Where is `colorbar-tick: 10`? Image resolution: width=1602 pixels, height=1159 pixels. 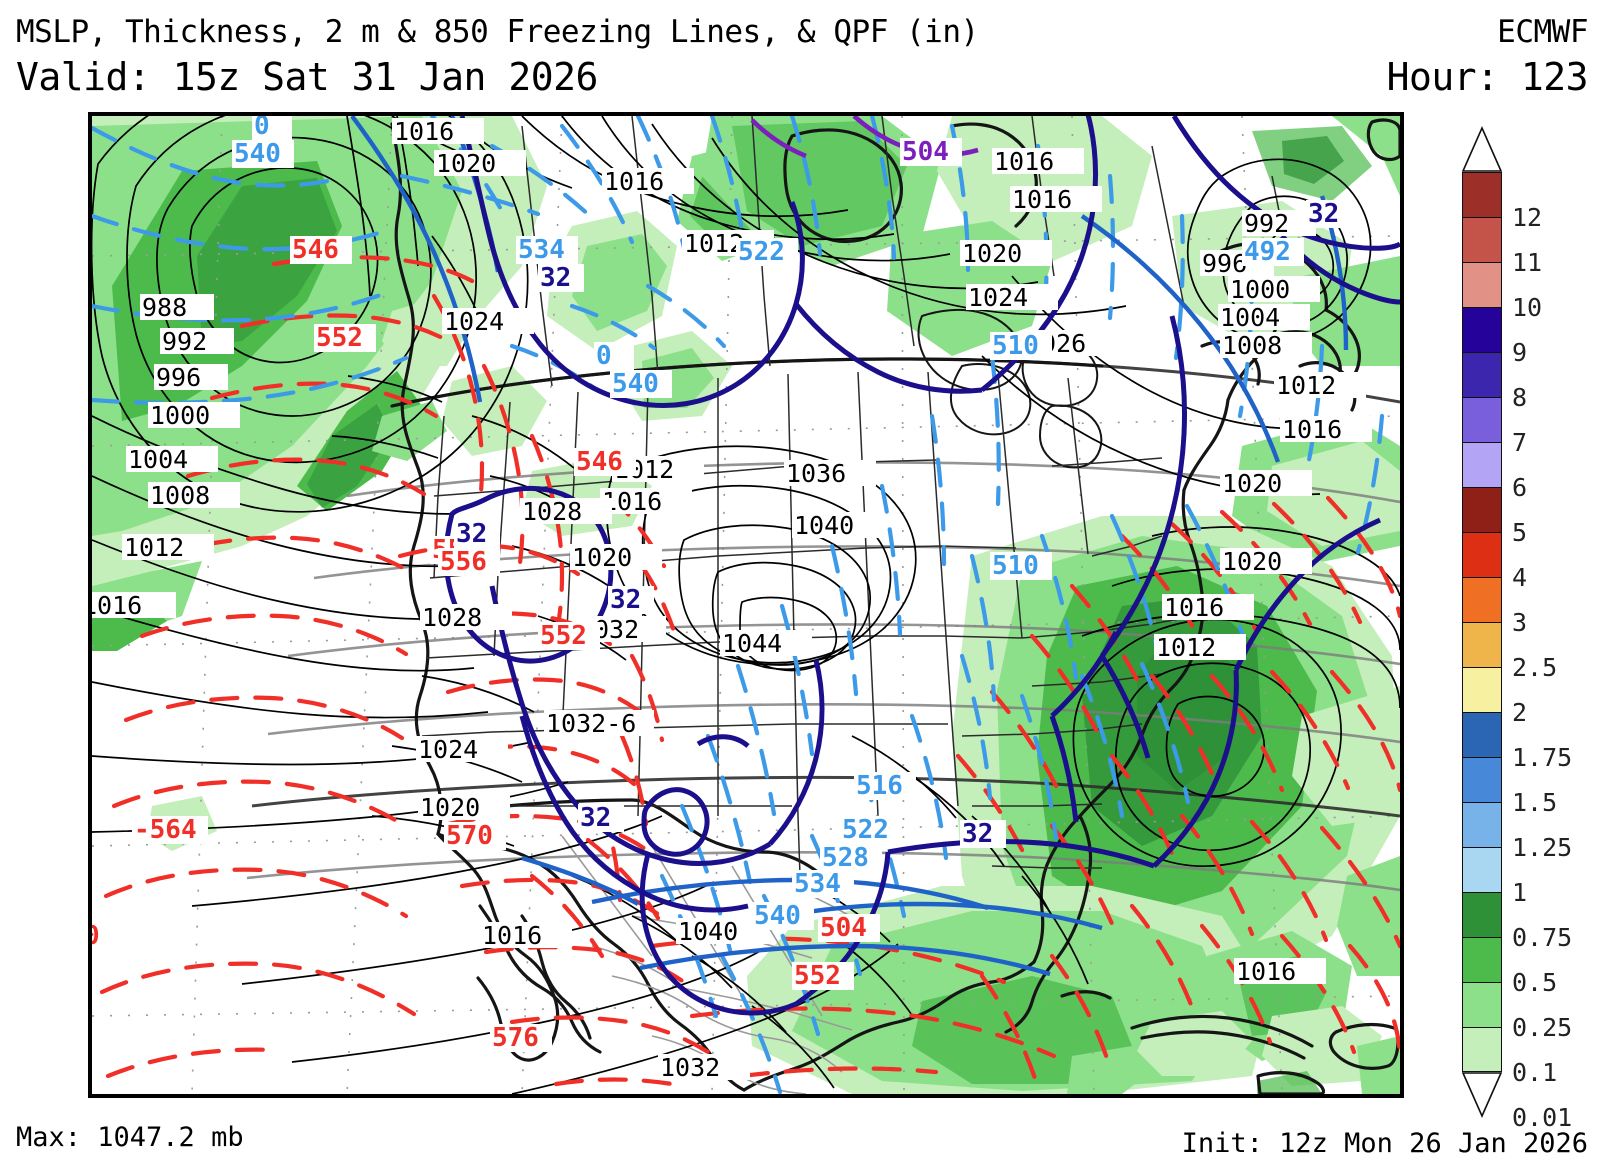 colorbar-tick: 10 is located at coordinates (1527, 307).